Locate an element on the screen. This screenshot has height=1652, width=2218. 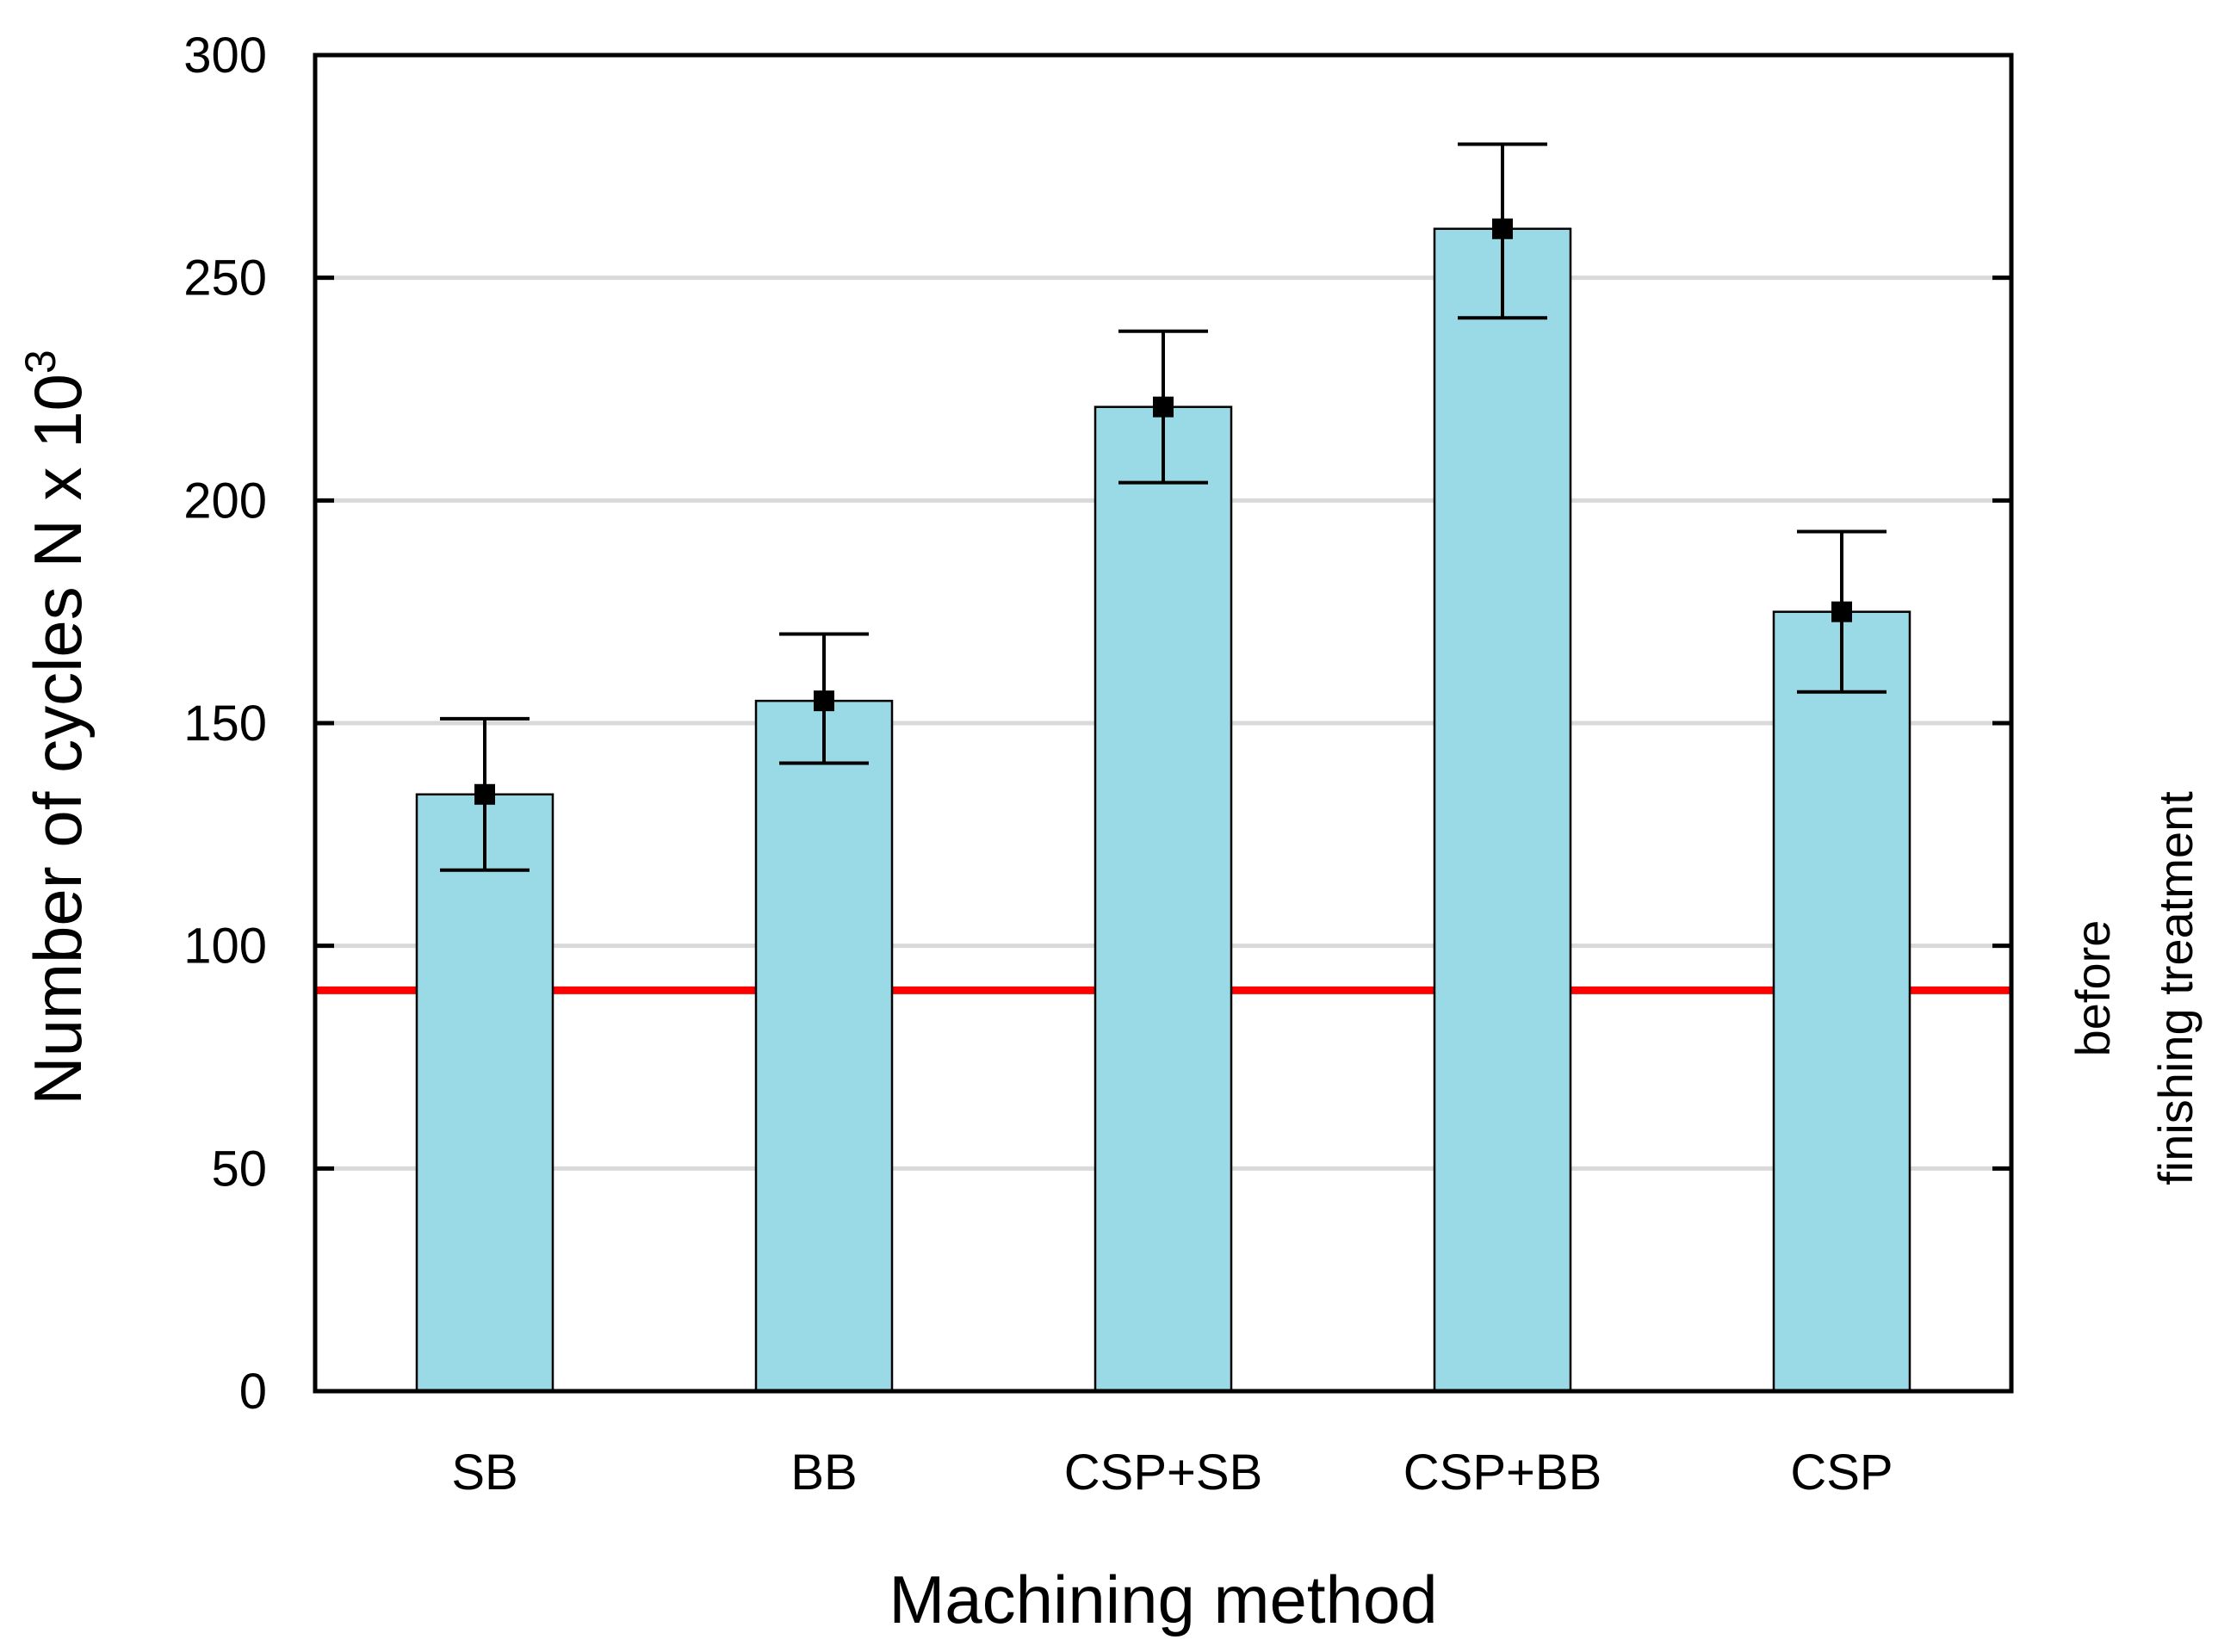
bar-csp-plus-sb is located at coordinates (1163, 899).